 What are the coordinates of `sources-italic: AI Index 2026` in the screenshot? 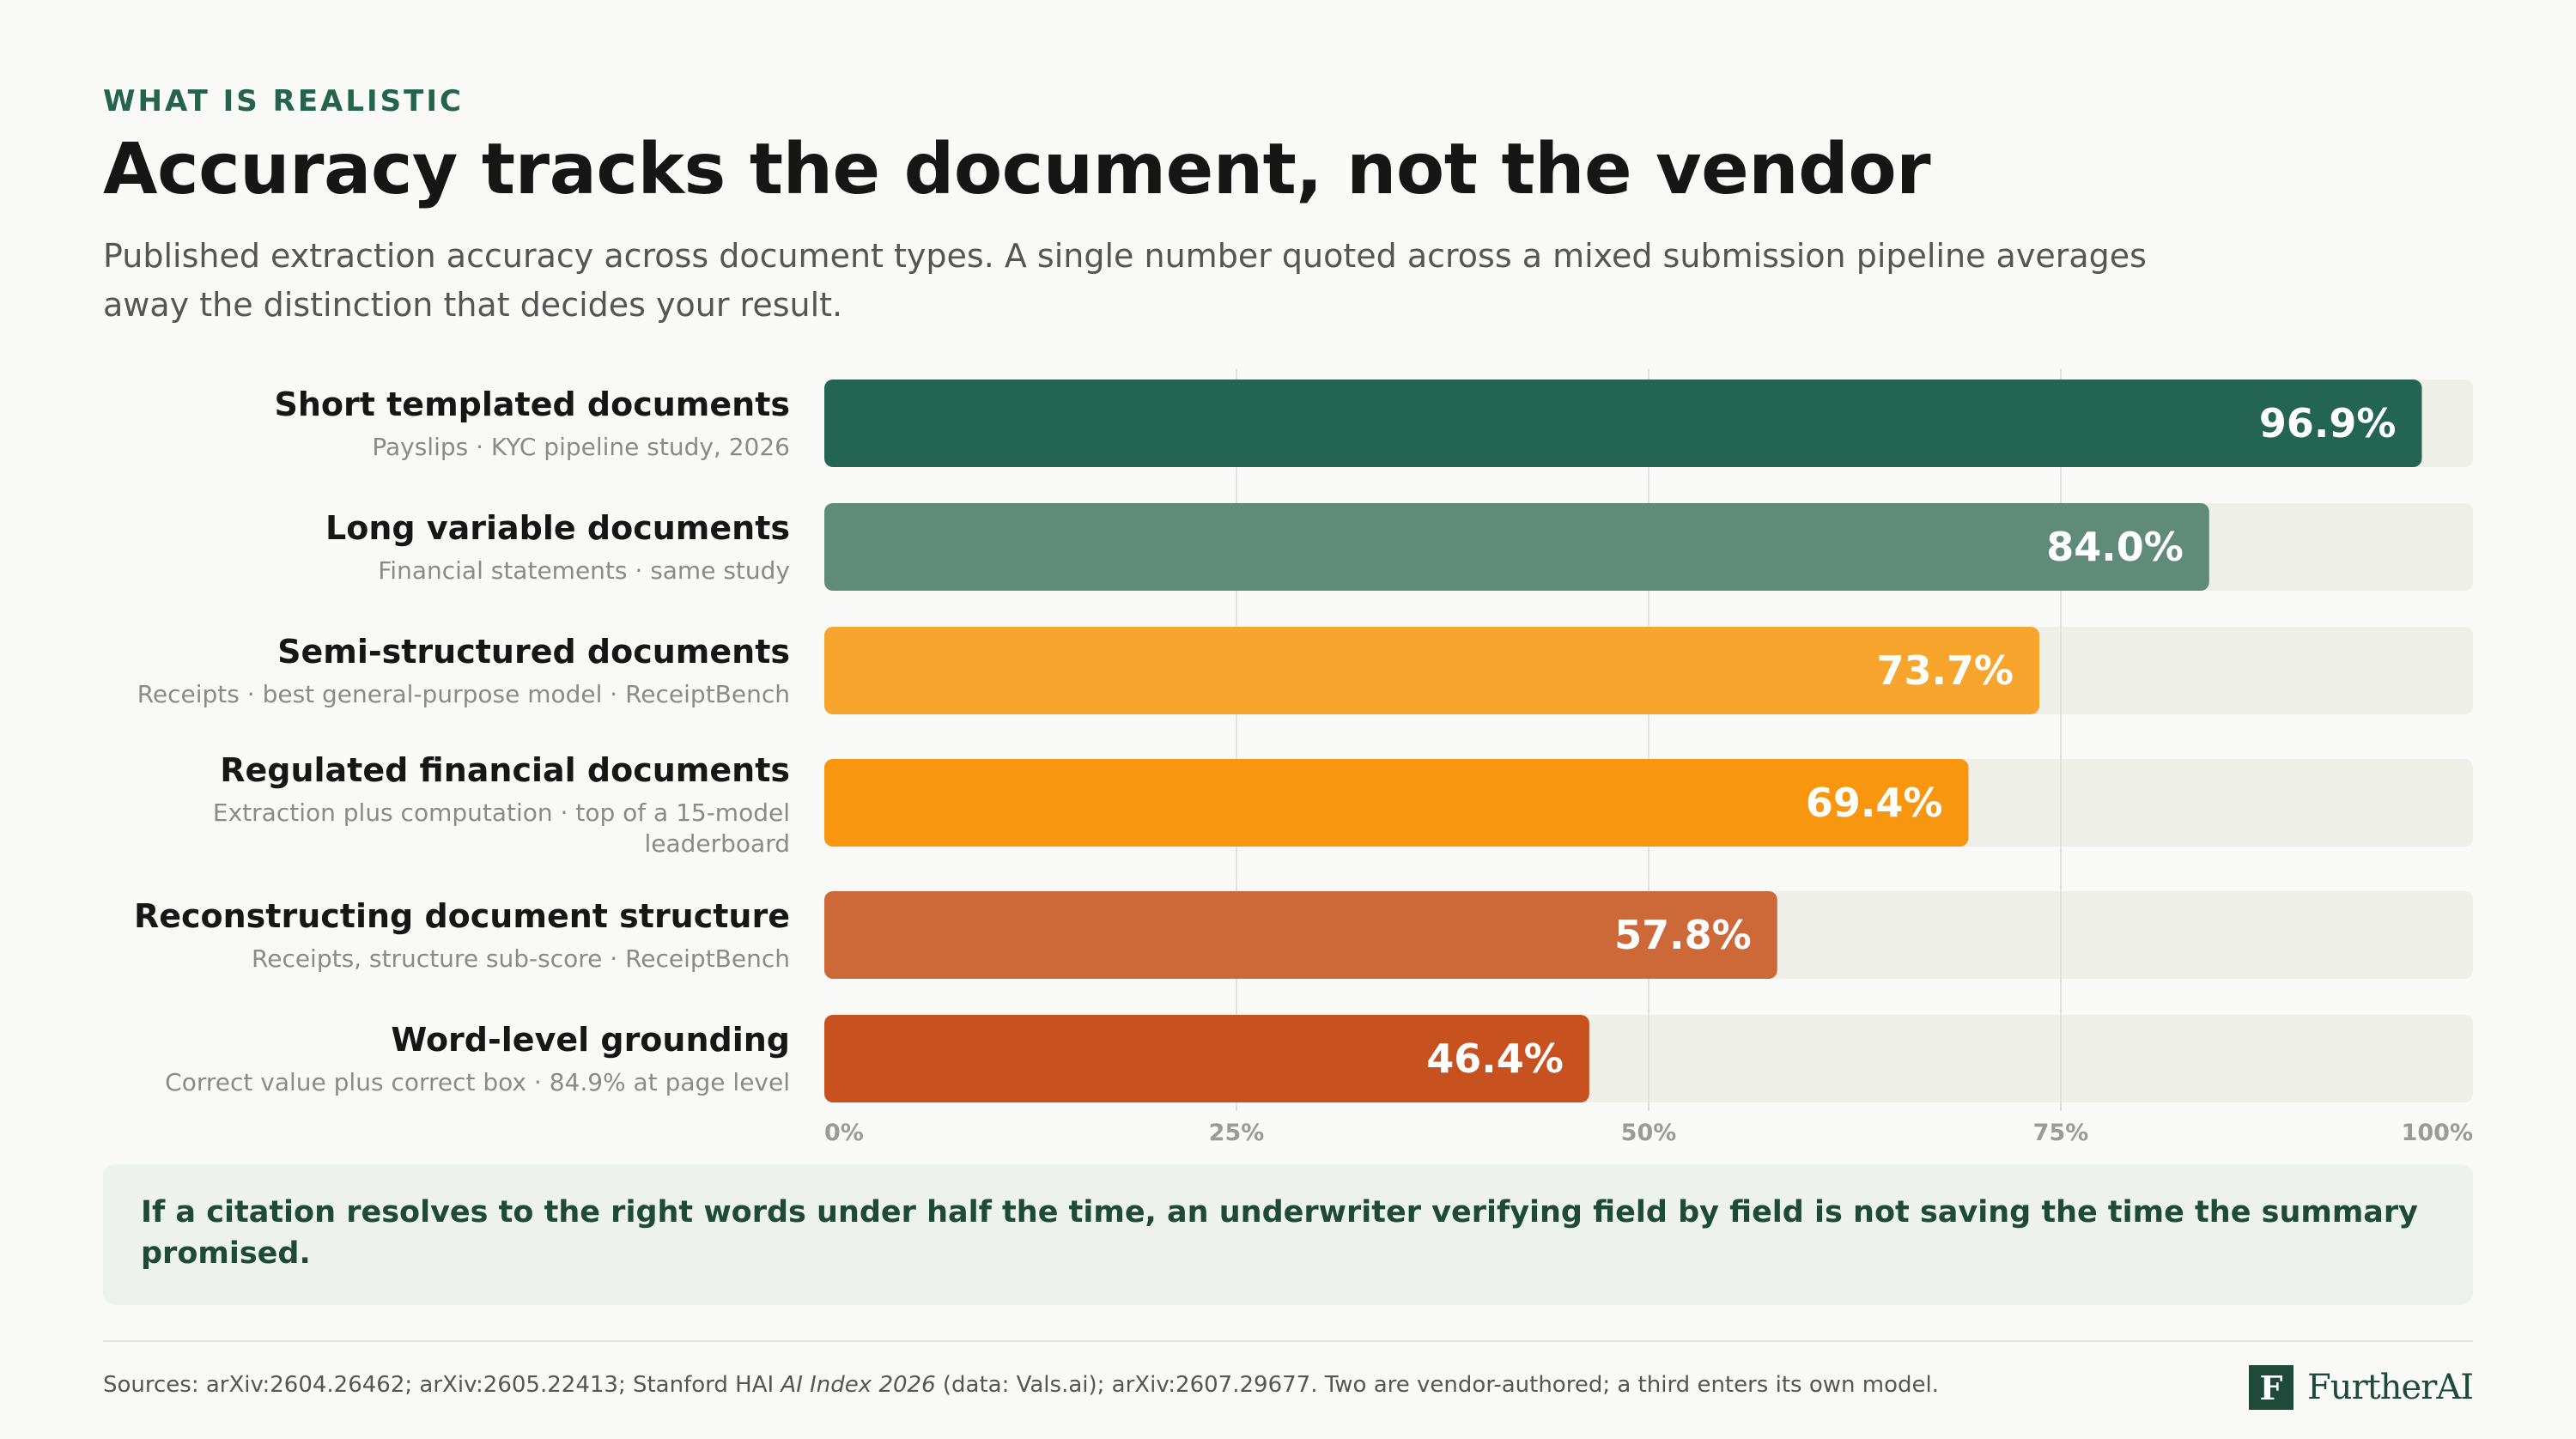 It's located at (858, 1385).